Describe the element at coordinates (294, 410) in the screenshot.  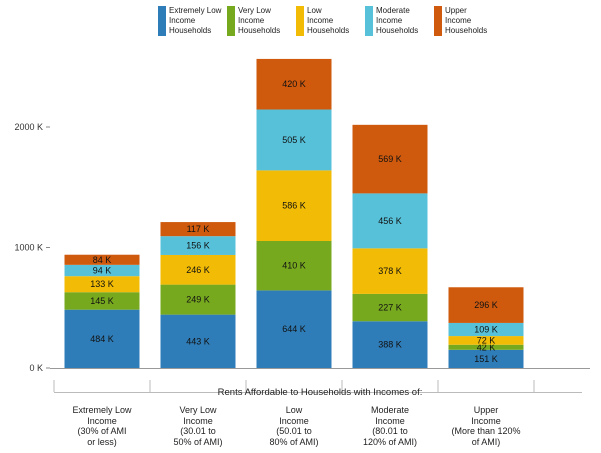
I see `category-label-line: Low` at that location.